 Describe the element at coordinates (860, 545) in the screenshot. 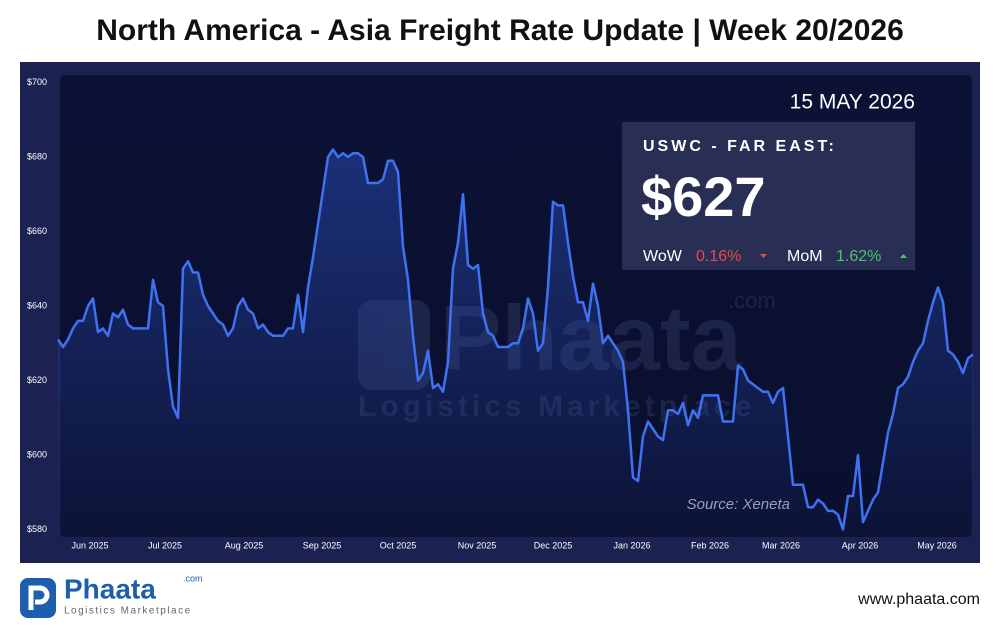

I see `x-tick-label: Apr 2026` at that location.